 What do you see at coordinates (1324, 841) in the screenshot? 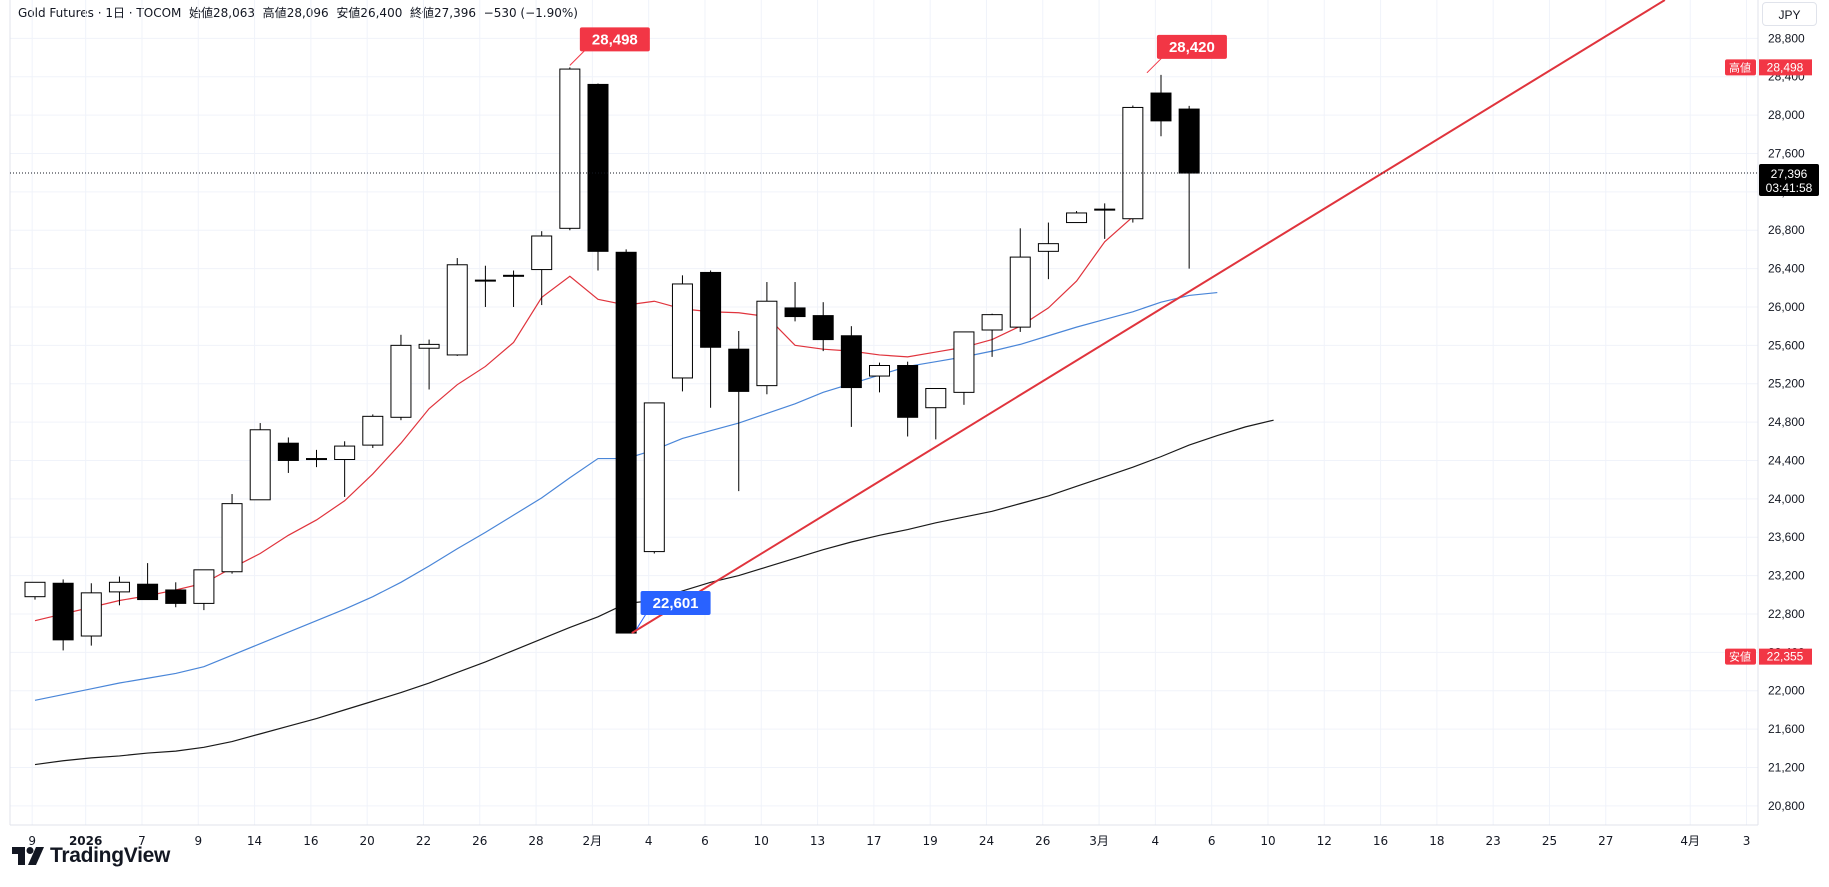
I see `x-tick-label: 12` at bounding box center [1324, 841].